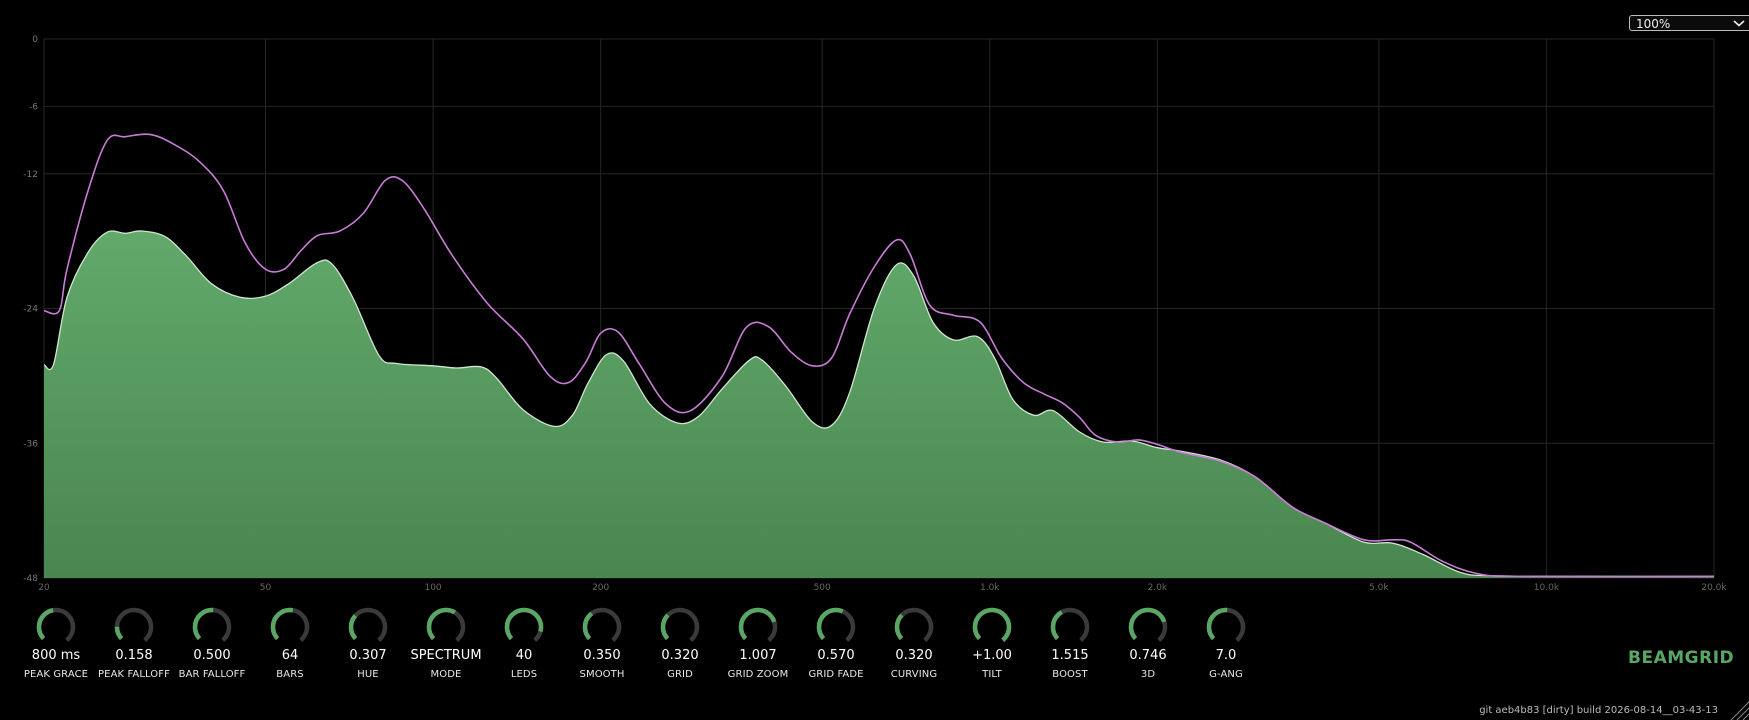  Describe the element at coordinates (600, 588) in the screenshot. I see `x-tick-label: 200` at that location.